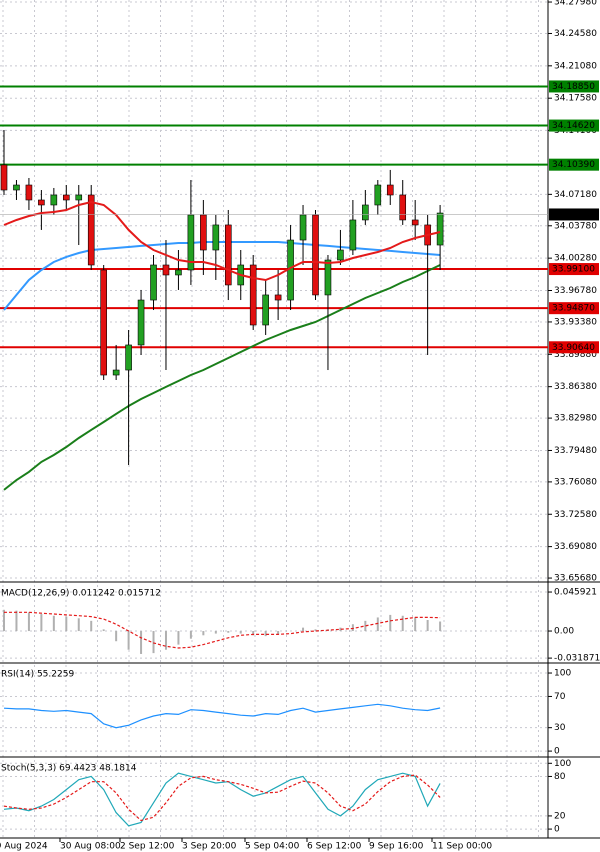 This screenshot has height=852, width=600. Describe the element at coordinates (575, 593) in the screenshot. I see `y-tick-label: 0.045921` at that location.